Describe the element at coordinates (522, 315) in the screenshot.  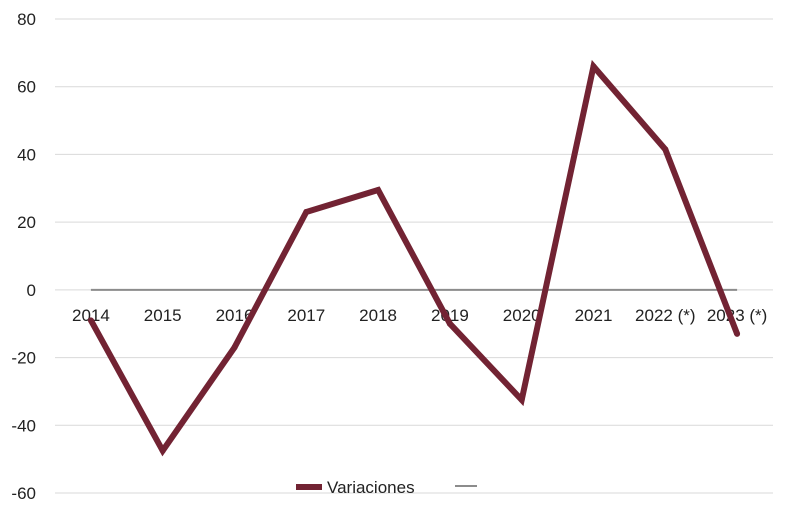
I see `x-tick-label: 2020` at that location.